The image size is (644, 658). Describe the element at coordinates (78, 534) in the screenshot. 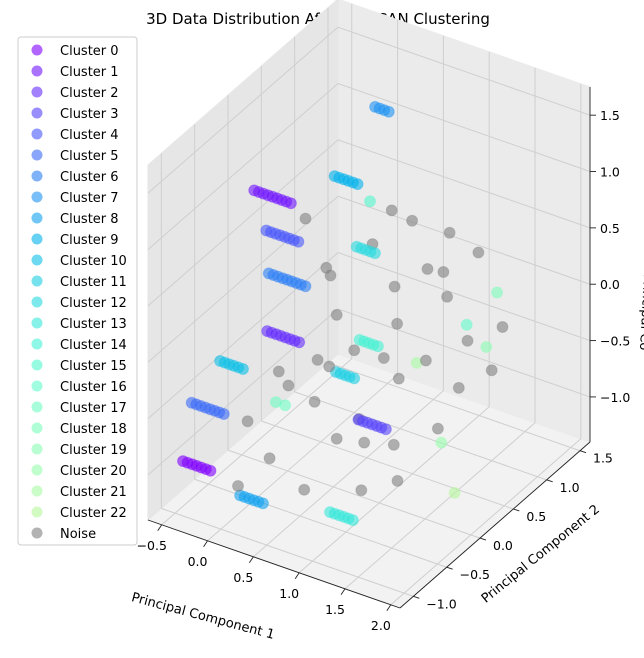

I see `legend-label-noise: Noise` at that location.